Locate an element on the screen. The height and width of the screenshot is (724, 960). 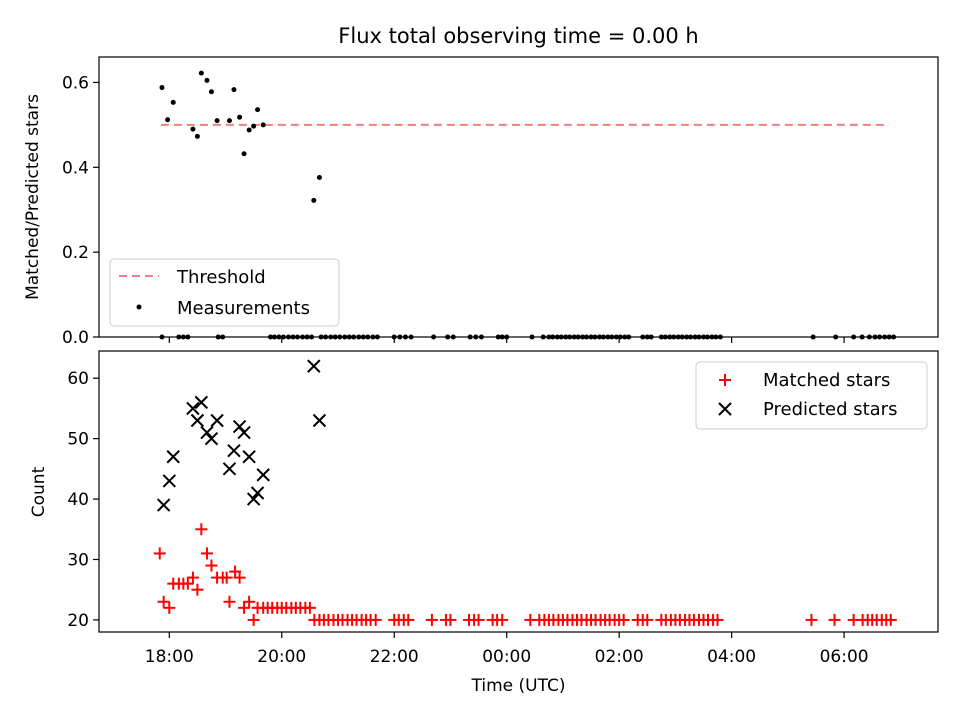
bottom-y-axis-label: Count is located at coordinates (39, 491).